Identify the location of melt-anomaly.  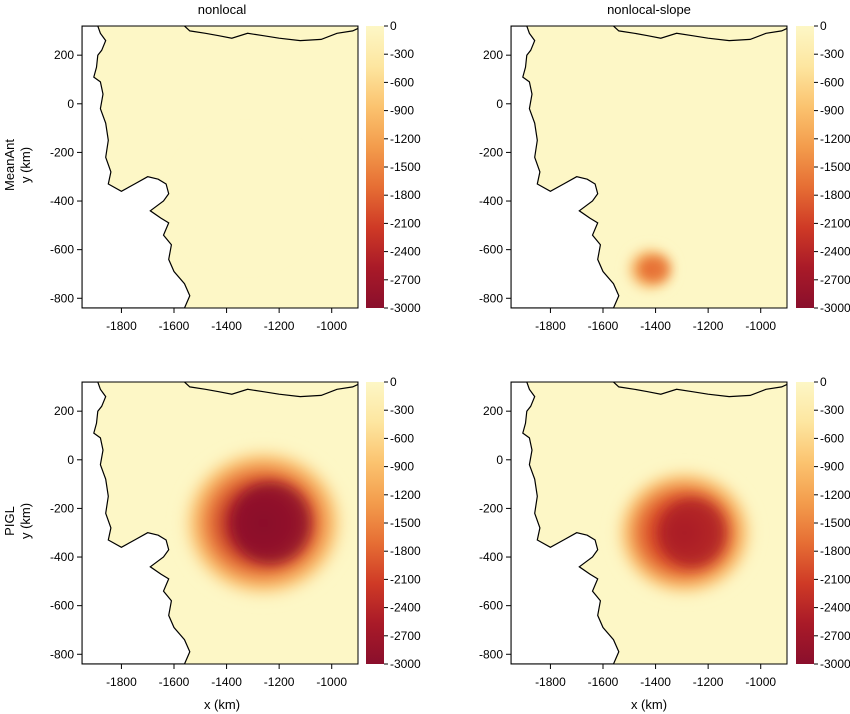
(245, 198).